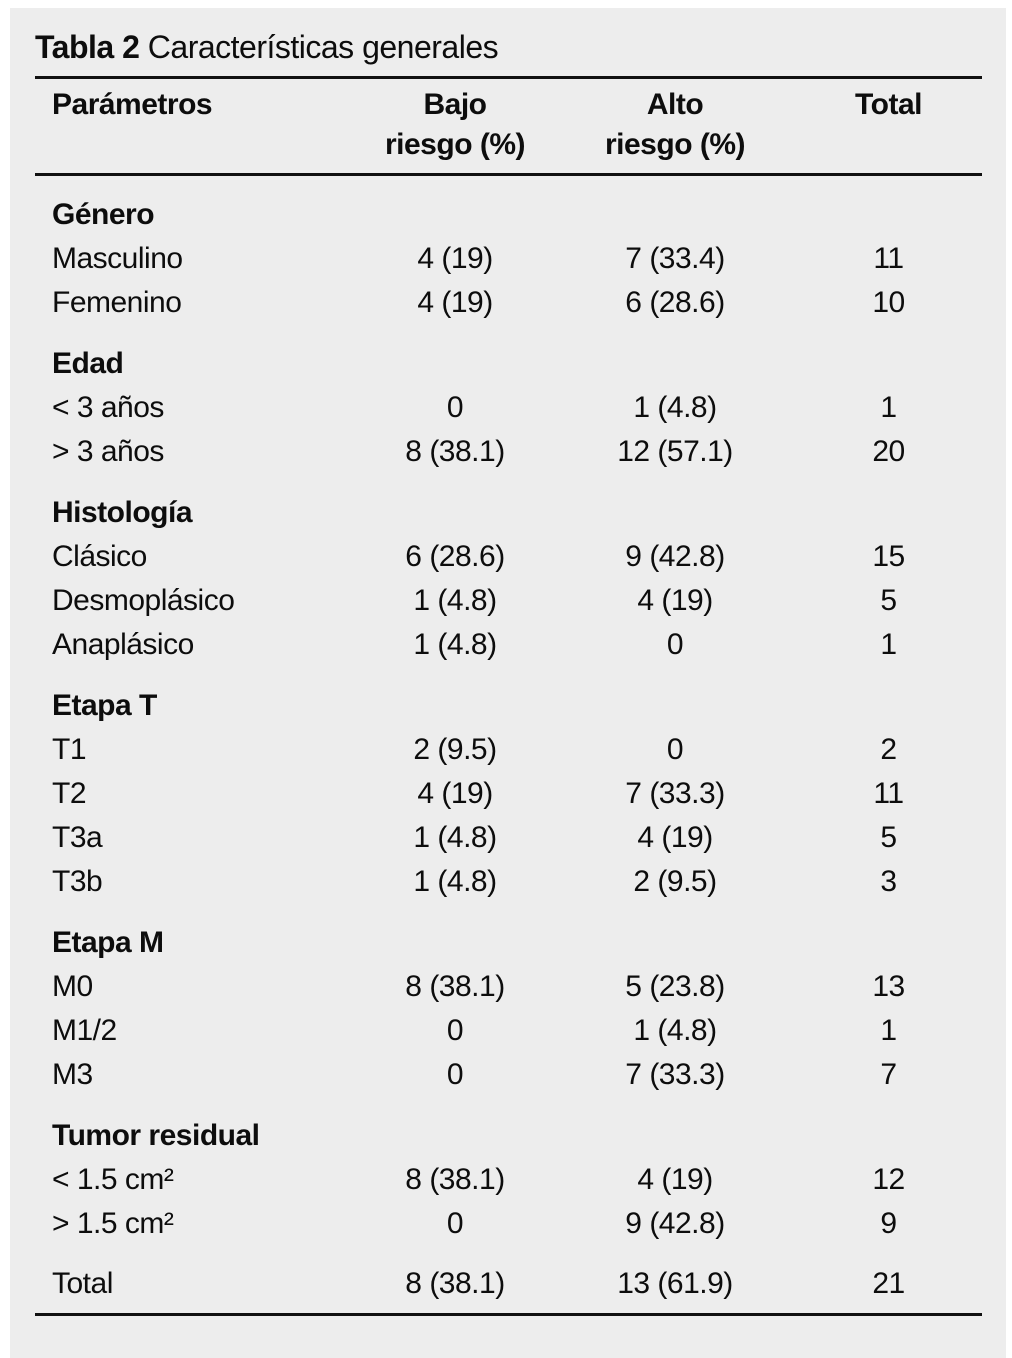  What do you see at coordinates (508, 1280) in the screenshot?
I see `total-row: Total 8 (38.1) 13 (61.9) 21` at bounding box center [508, 1280].